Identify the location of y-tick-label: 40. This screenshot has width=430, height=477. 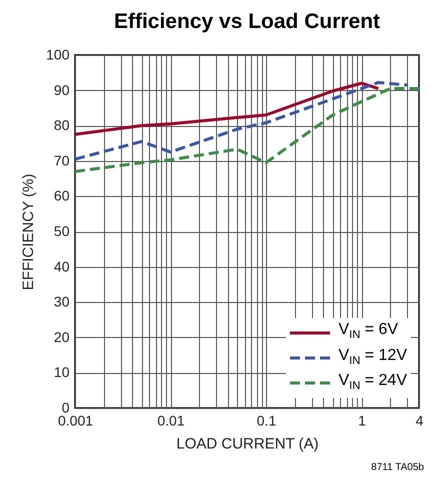
(62, 266).